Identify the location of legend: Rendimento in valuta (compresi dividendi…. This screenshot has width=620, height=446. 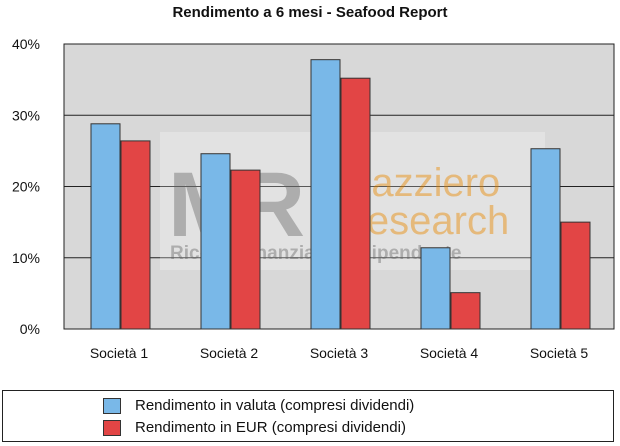
(308, 416).